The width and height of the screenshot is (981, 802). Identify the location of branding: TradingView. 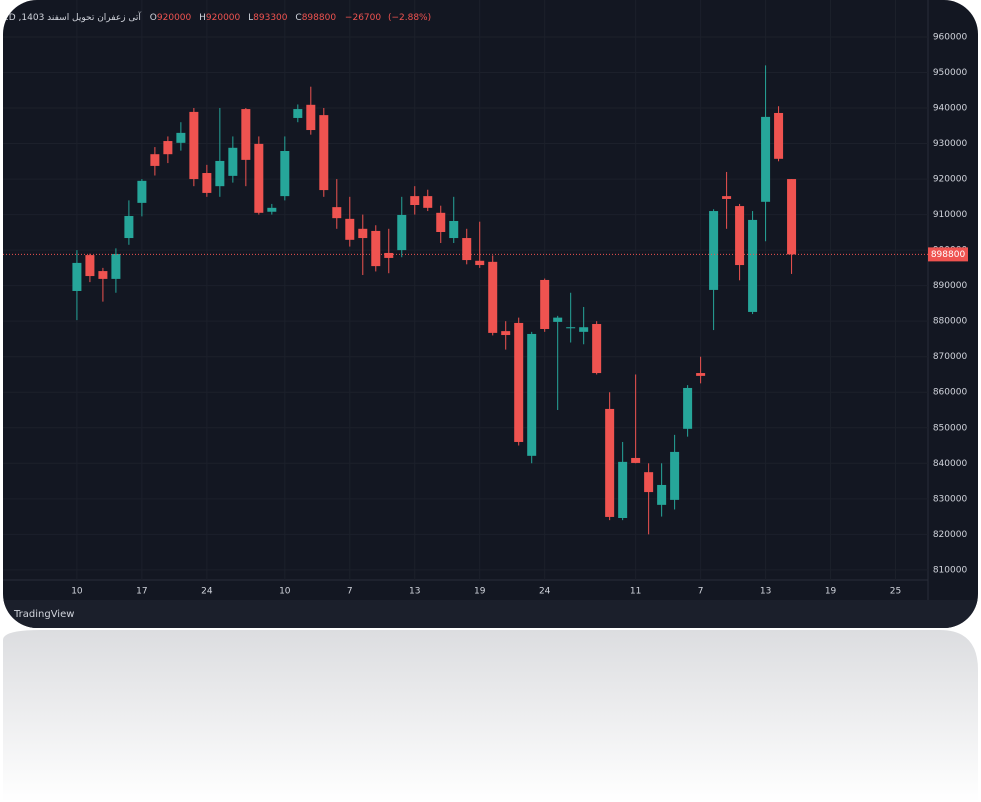
(43, 614).